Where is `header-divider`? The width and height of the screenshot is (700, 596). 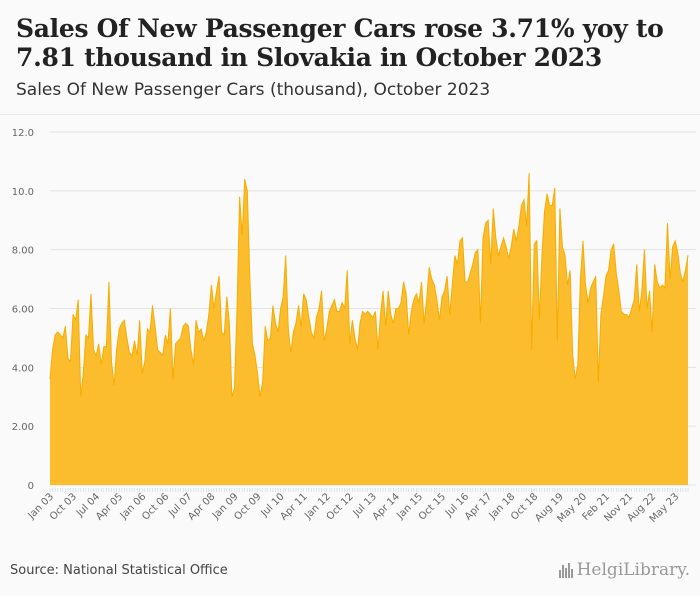 header-divider is located at coordinates (350, 114).